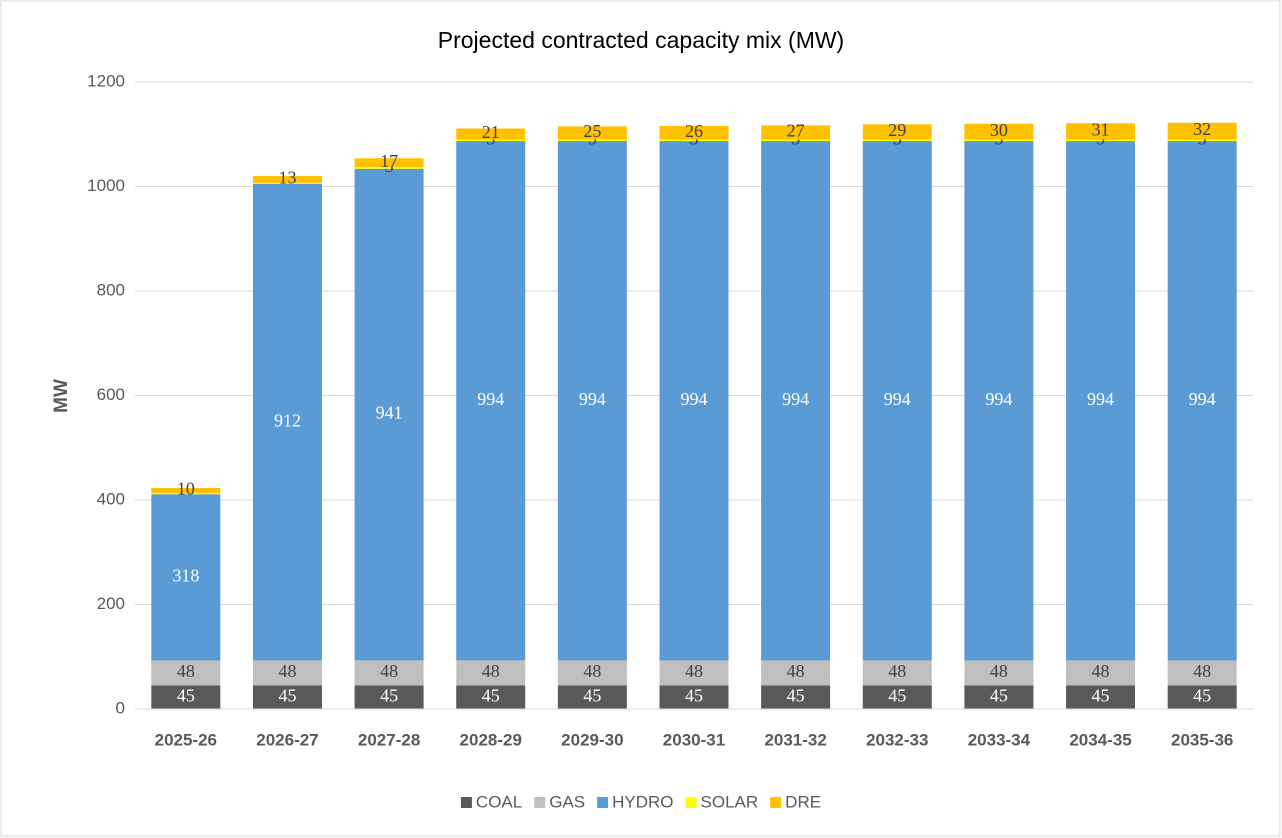 Image resolution: width=1282 pixels, height=838 pixels. What do you see at coordinates (111, 394) in the screenshot?
I see `y-tick-label: 600` at bounding box center [111, 394].